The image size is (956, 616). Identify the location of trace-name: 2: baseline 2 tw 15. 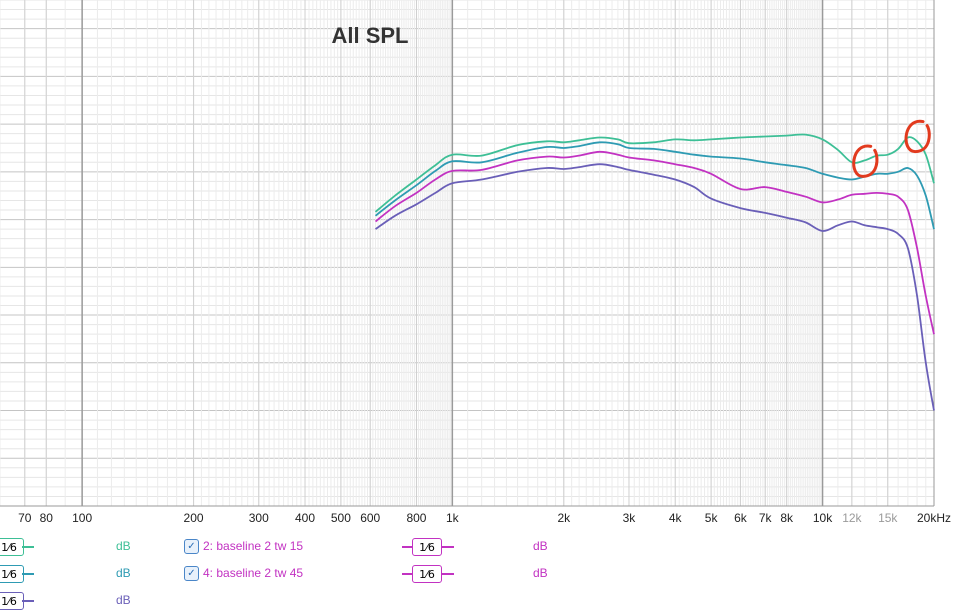
(253, 546).